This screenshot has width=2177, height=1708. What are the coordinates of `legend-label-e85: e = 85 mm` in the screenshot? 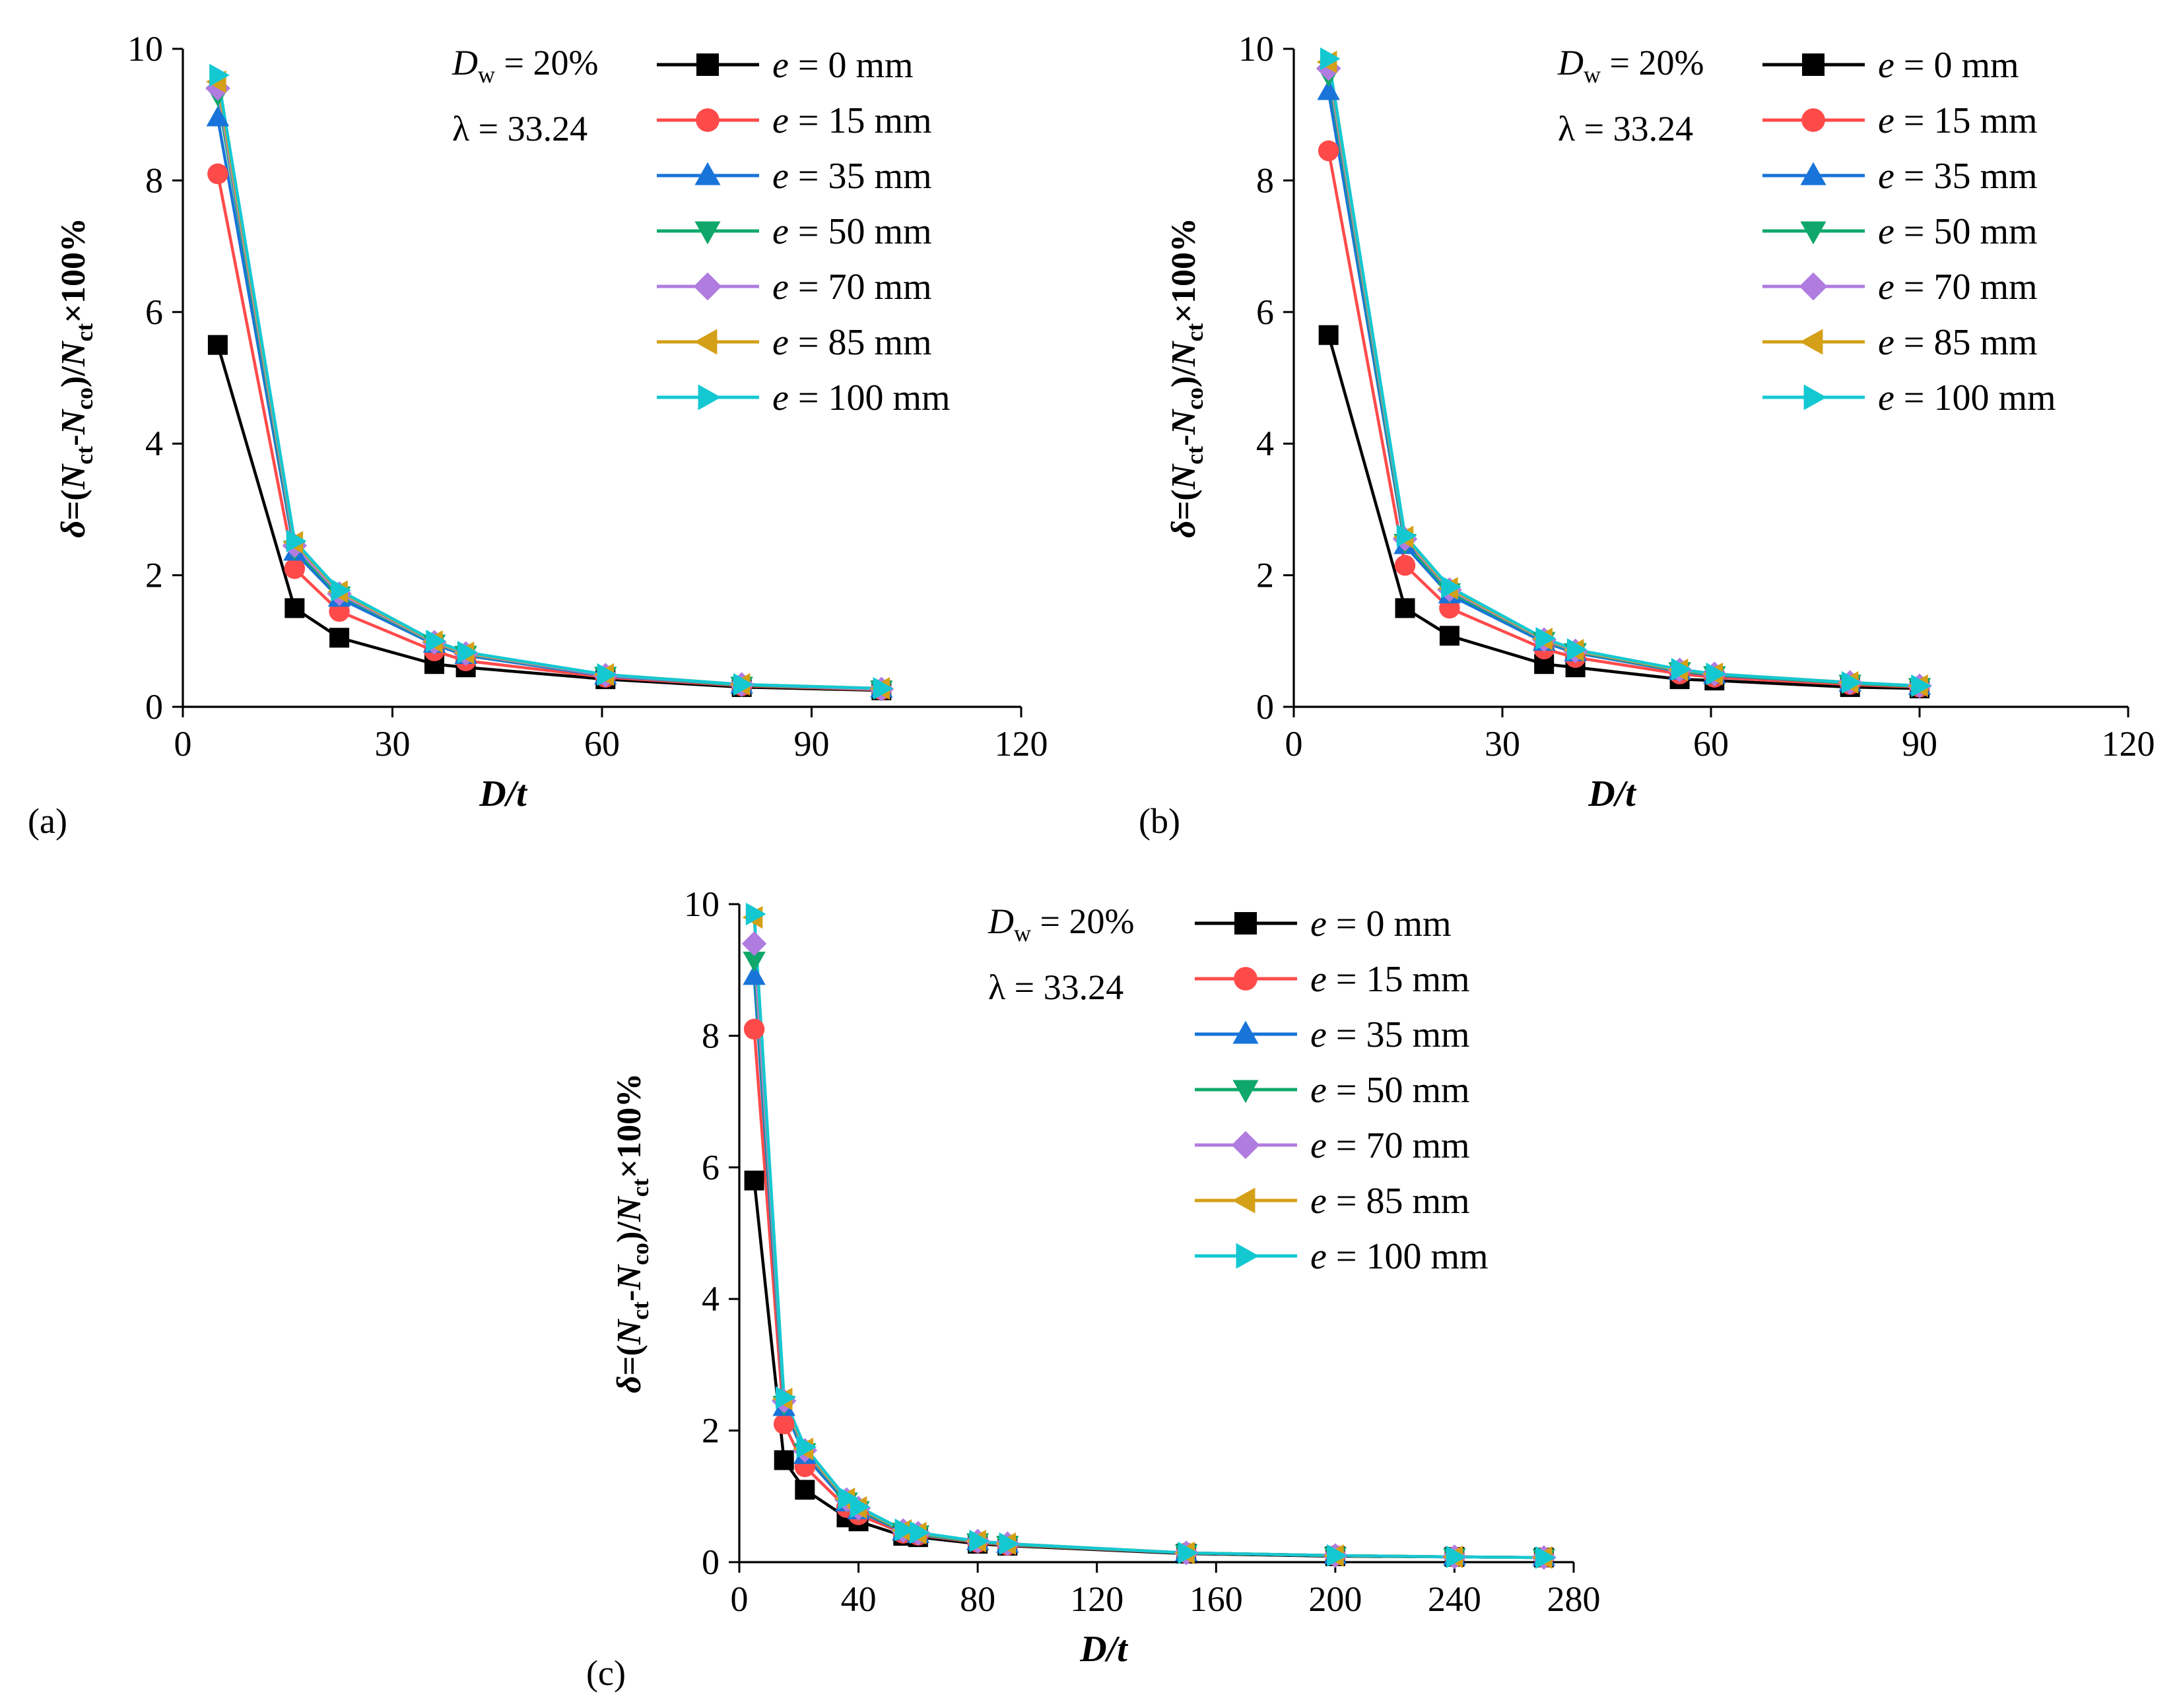 It's located at (852, 342).